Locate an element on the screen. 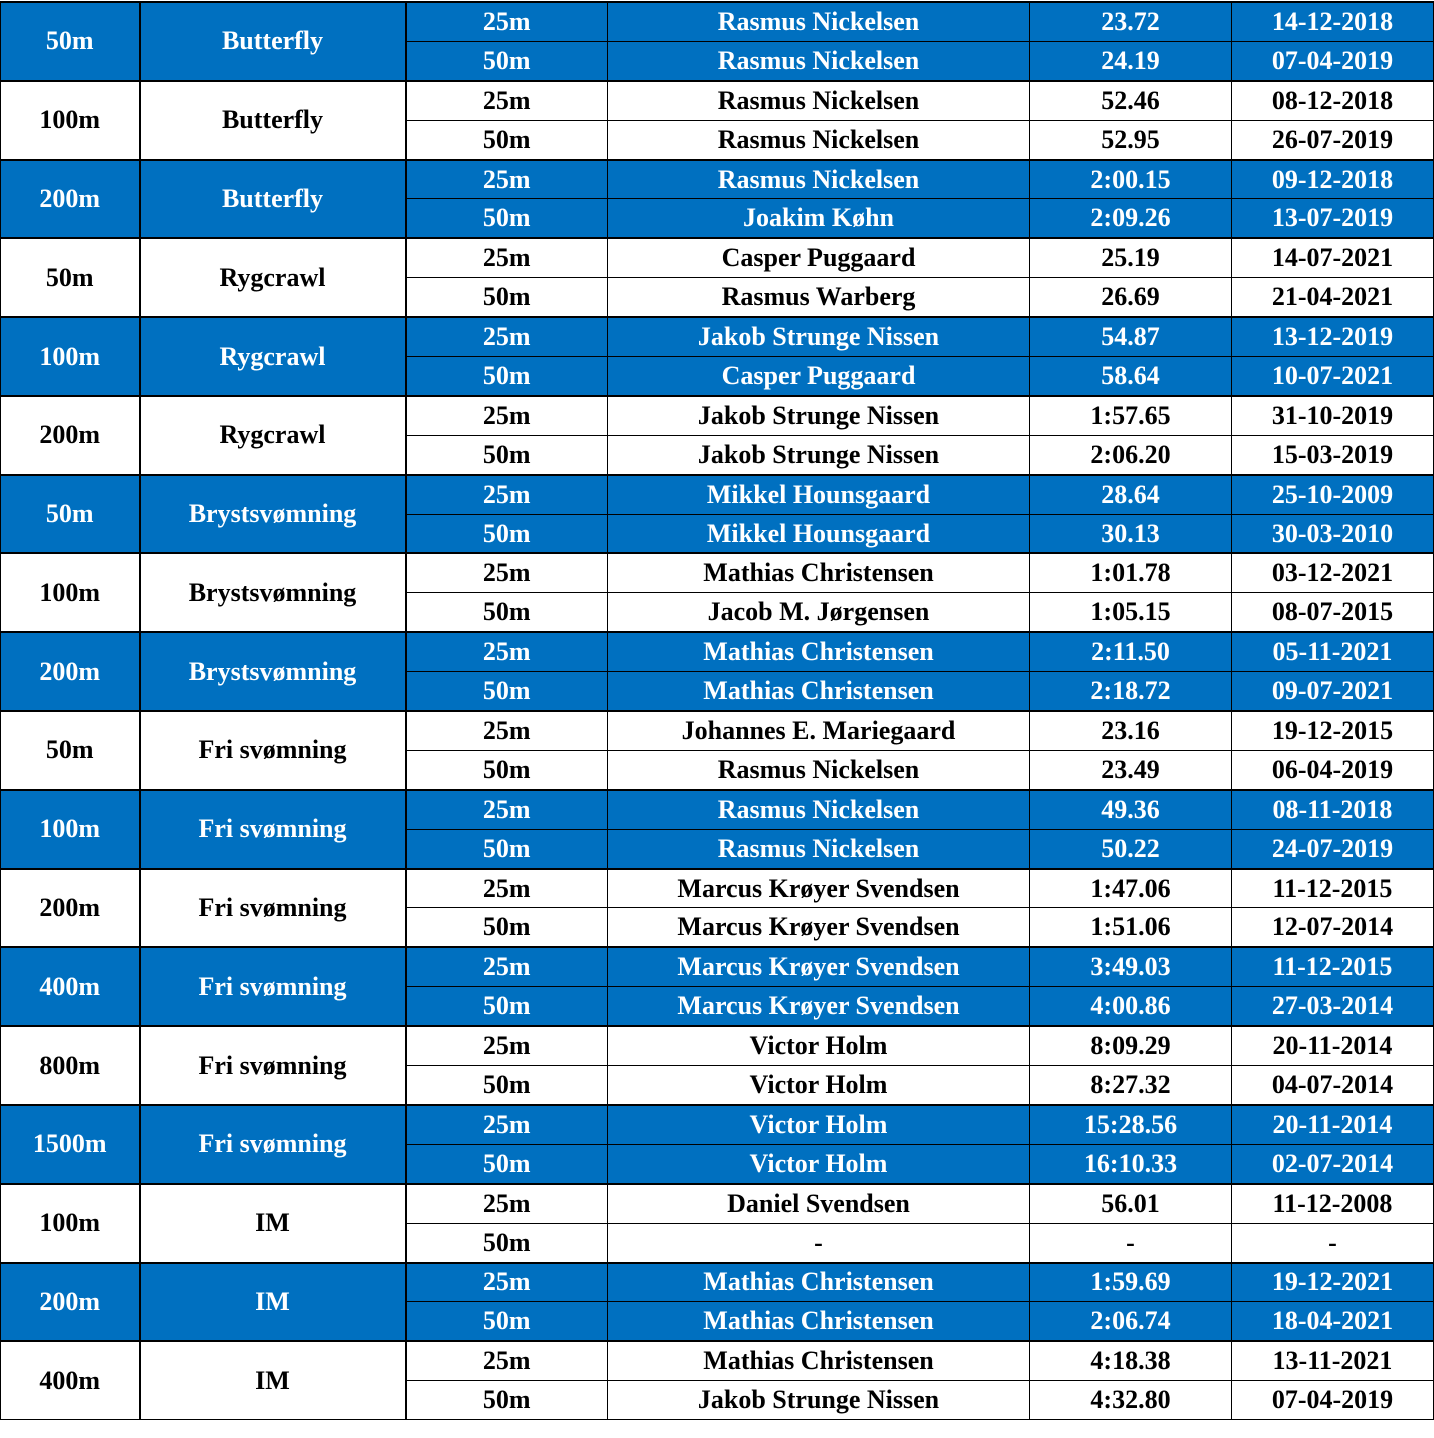  time: 4:18.38 is located at coordinates (1130, 1361).